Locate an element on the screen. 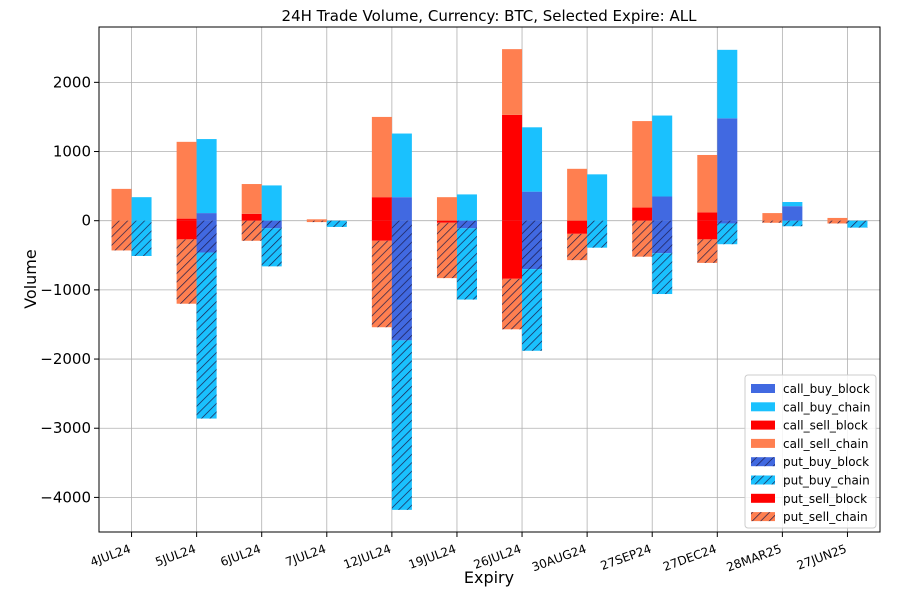 This screenshot has height=594, width=903. y-axis-title: Volume is located at coordinates (30, 279).